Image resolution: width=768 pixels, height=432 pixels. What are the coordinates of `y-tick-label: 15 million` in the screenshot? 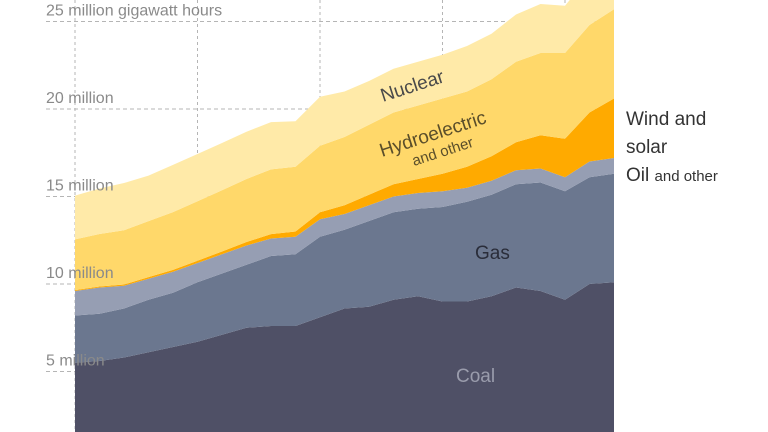 It's located at (80, 186).